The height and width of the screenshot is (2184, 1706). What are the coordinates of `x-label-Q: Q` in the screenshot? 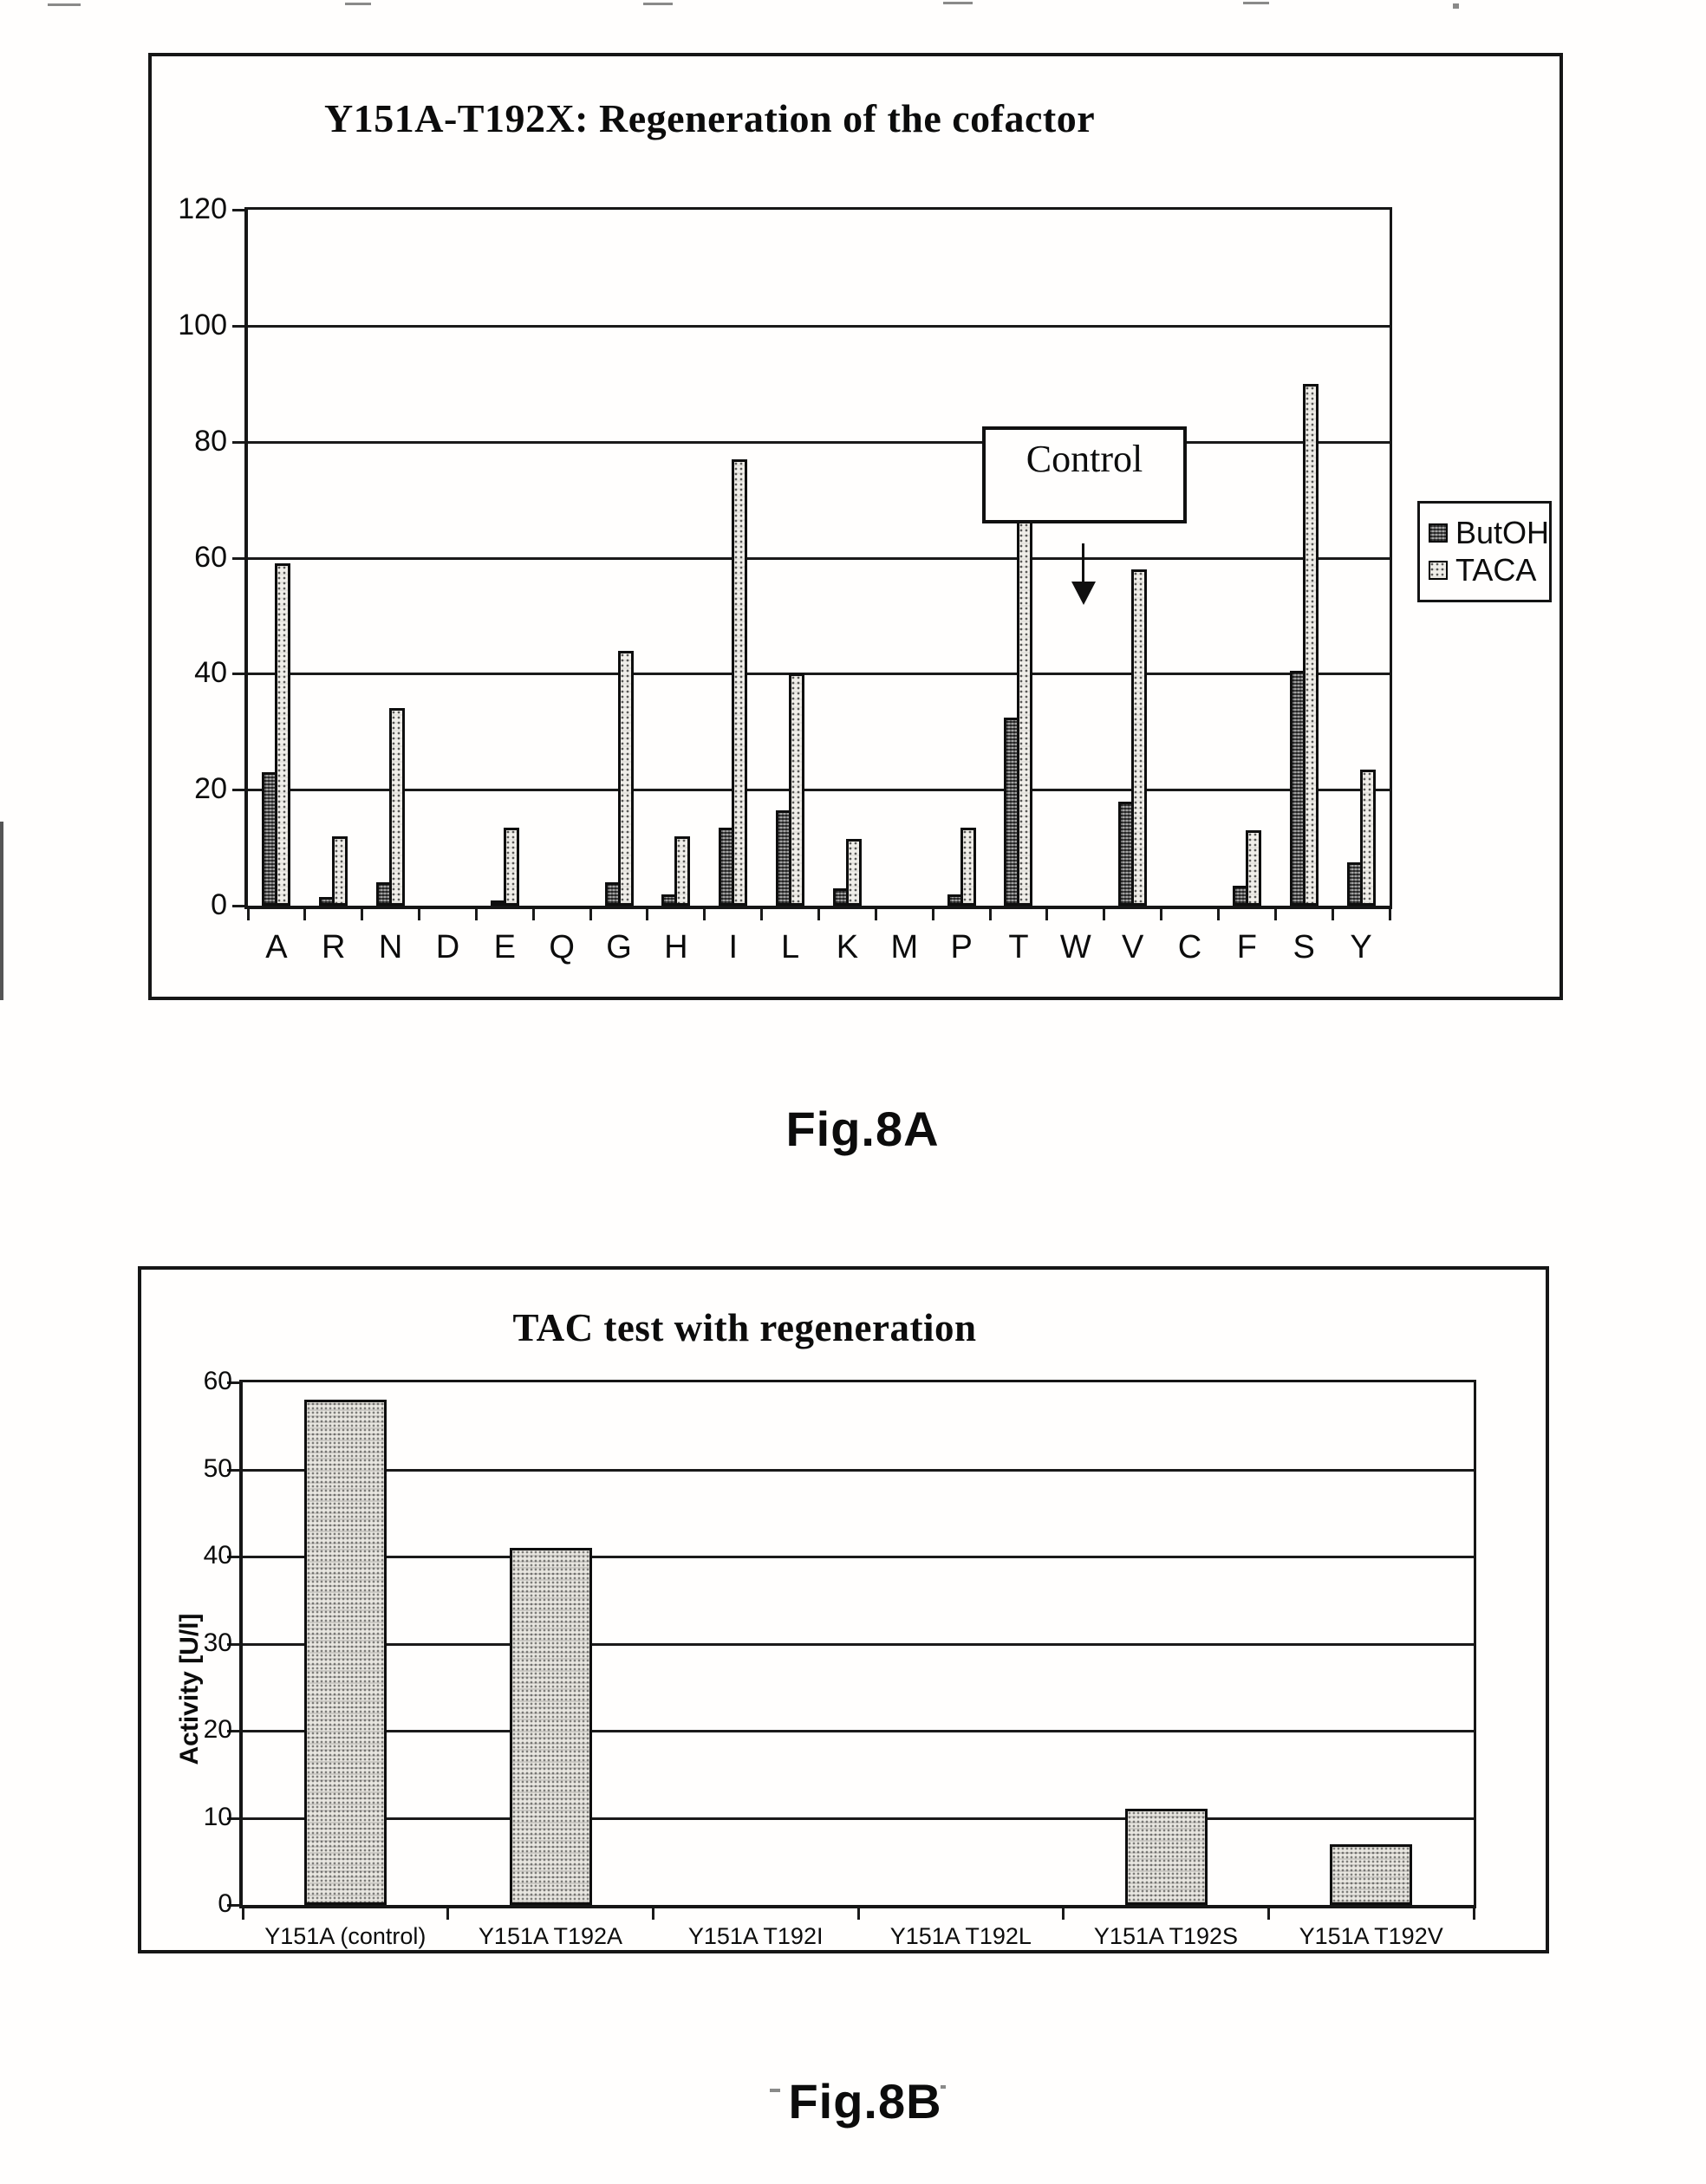 It's located at (562, 947).